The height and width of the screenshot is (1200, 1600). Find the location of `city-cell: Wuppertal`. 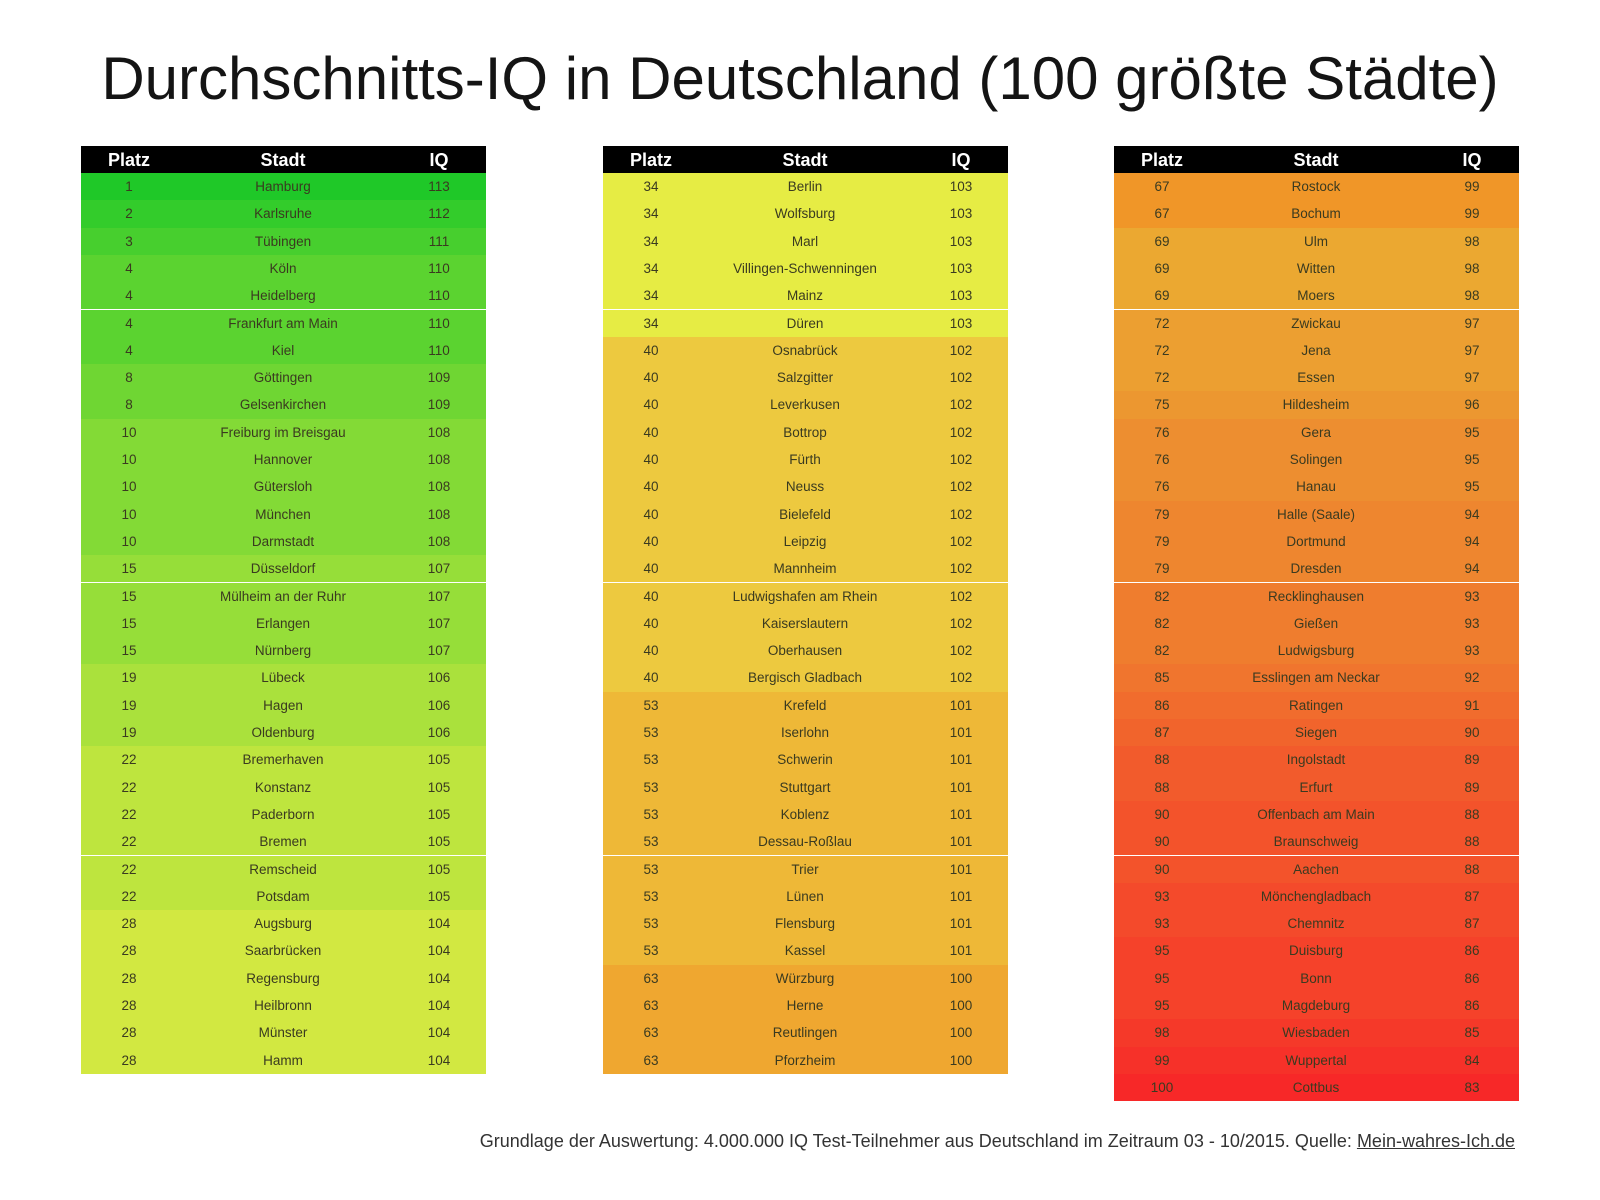

city-cell: Wuppertal is located at coordinates (1316, 1060).